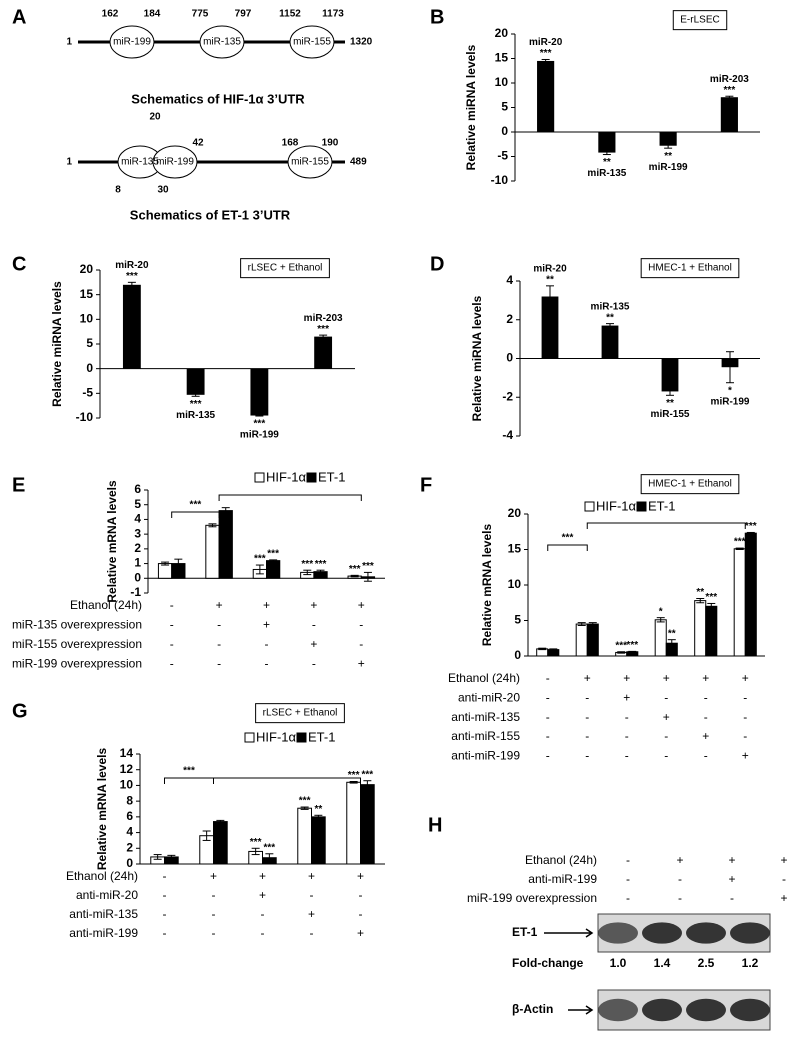 The width and height of the screenshot is (794, 1039). I want to click on category-label: miR-203, so click(323, 318).